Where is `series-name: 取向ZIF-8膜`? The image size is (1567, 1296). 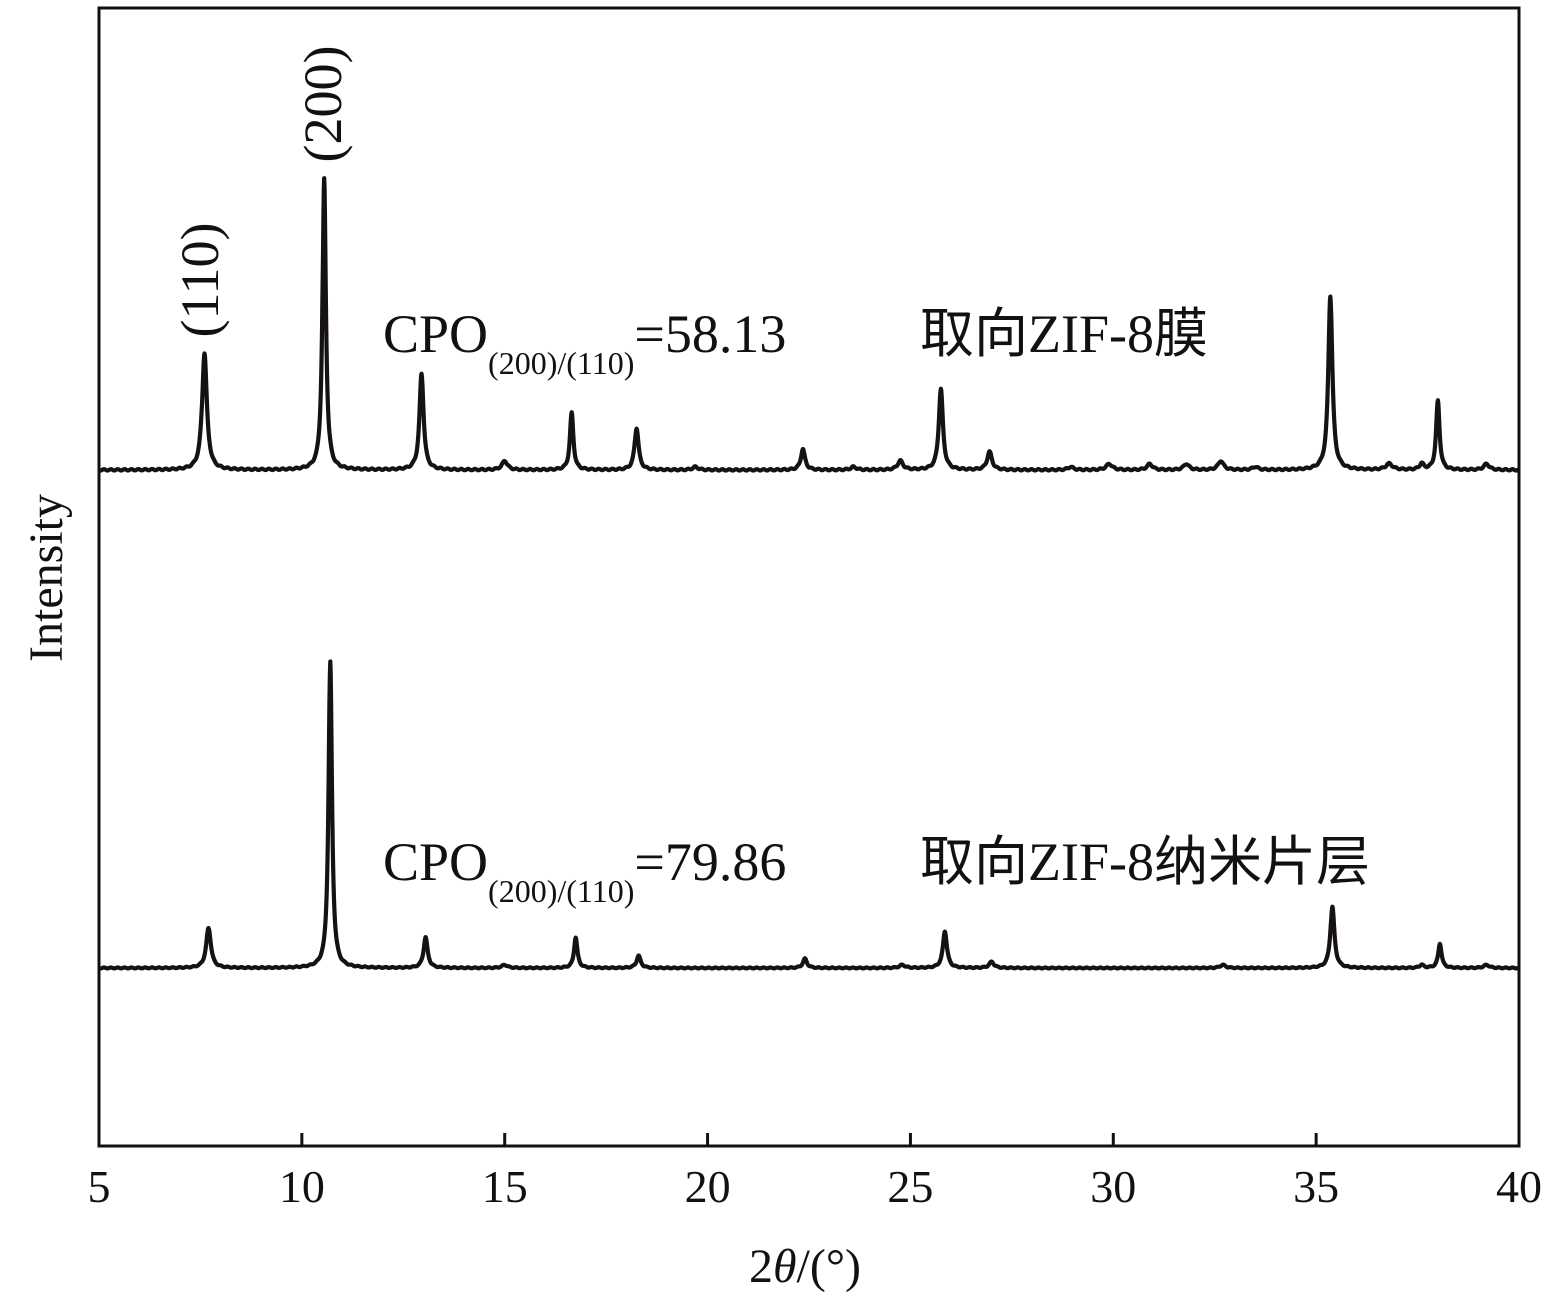
series-name: 取向ZIF-8膜 is located at coordinates (1064, 334).